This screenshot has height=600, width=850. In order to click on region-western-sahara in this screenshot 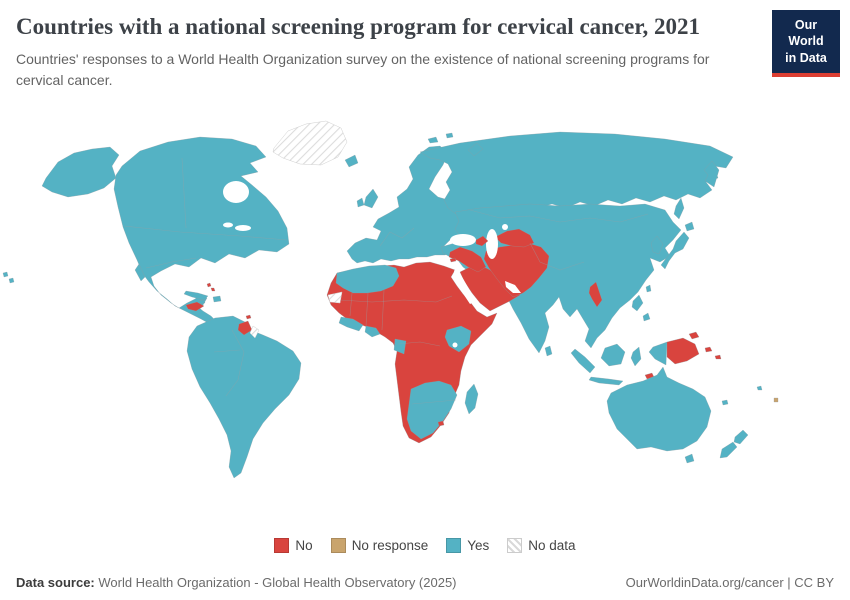, I will do `click(335, 297)`.